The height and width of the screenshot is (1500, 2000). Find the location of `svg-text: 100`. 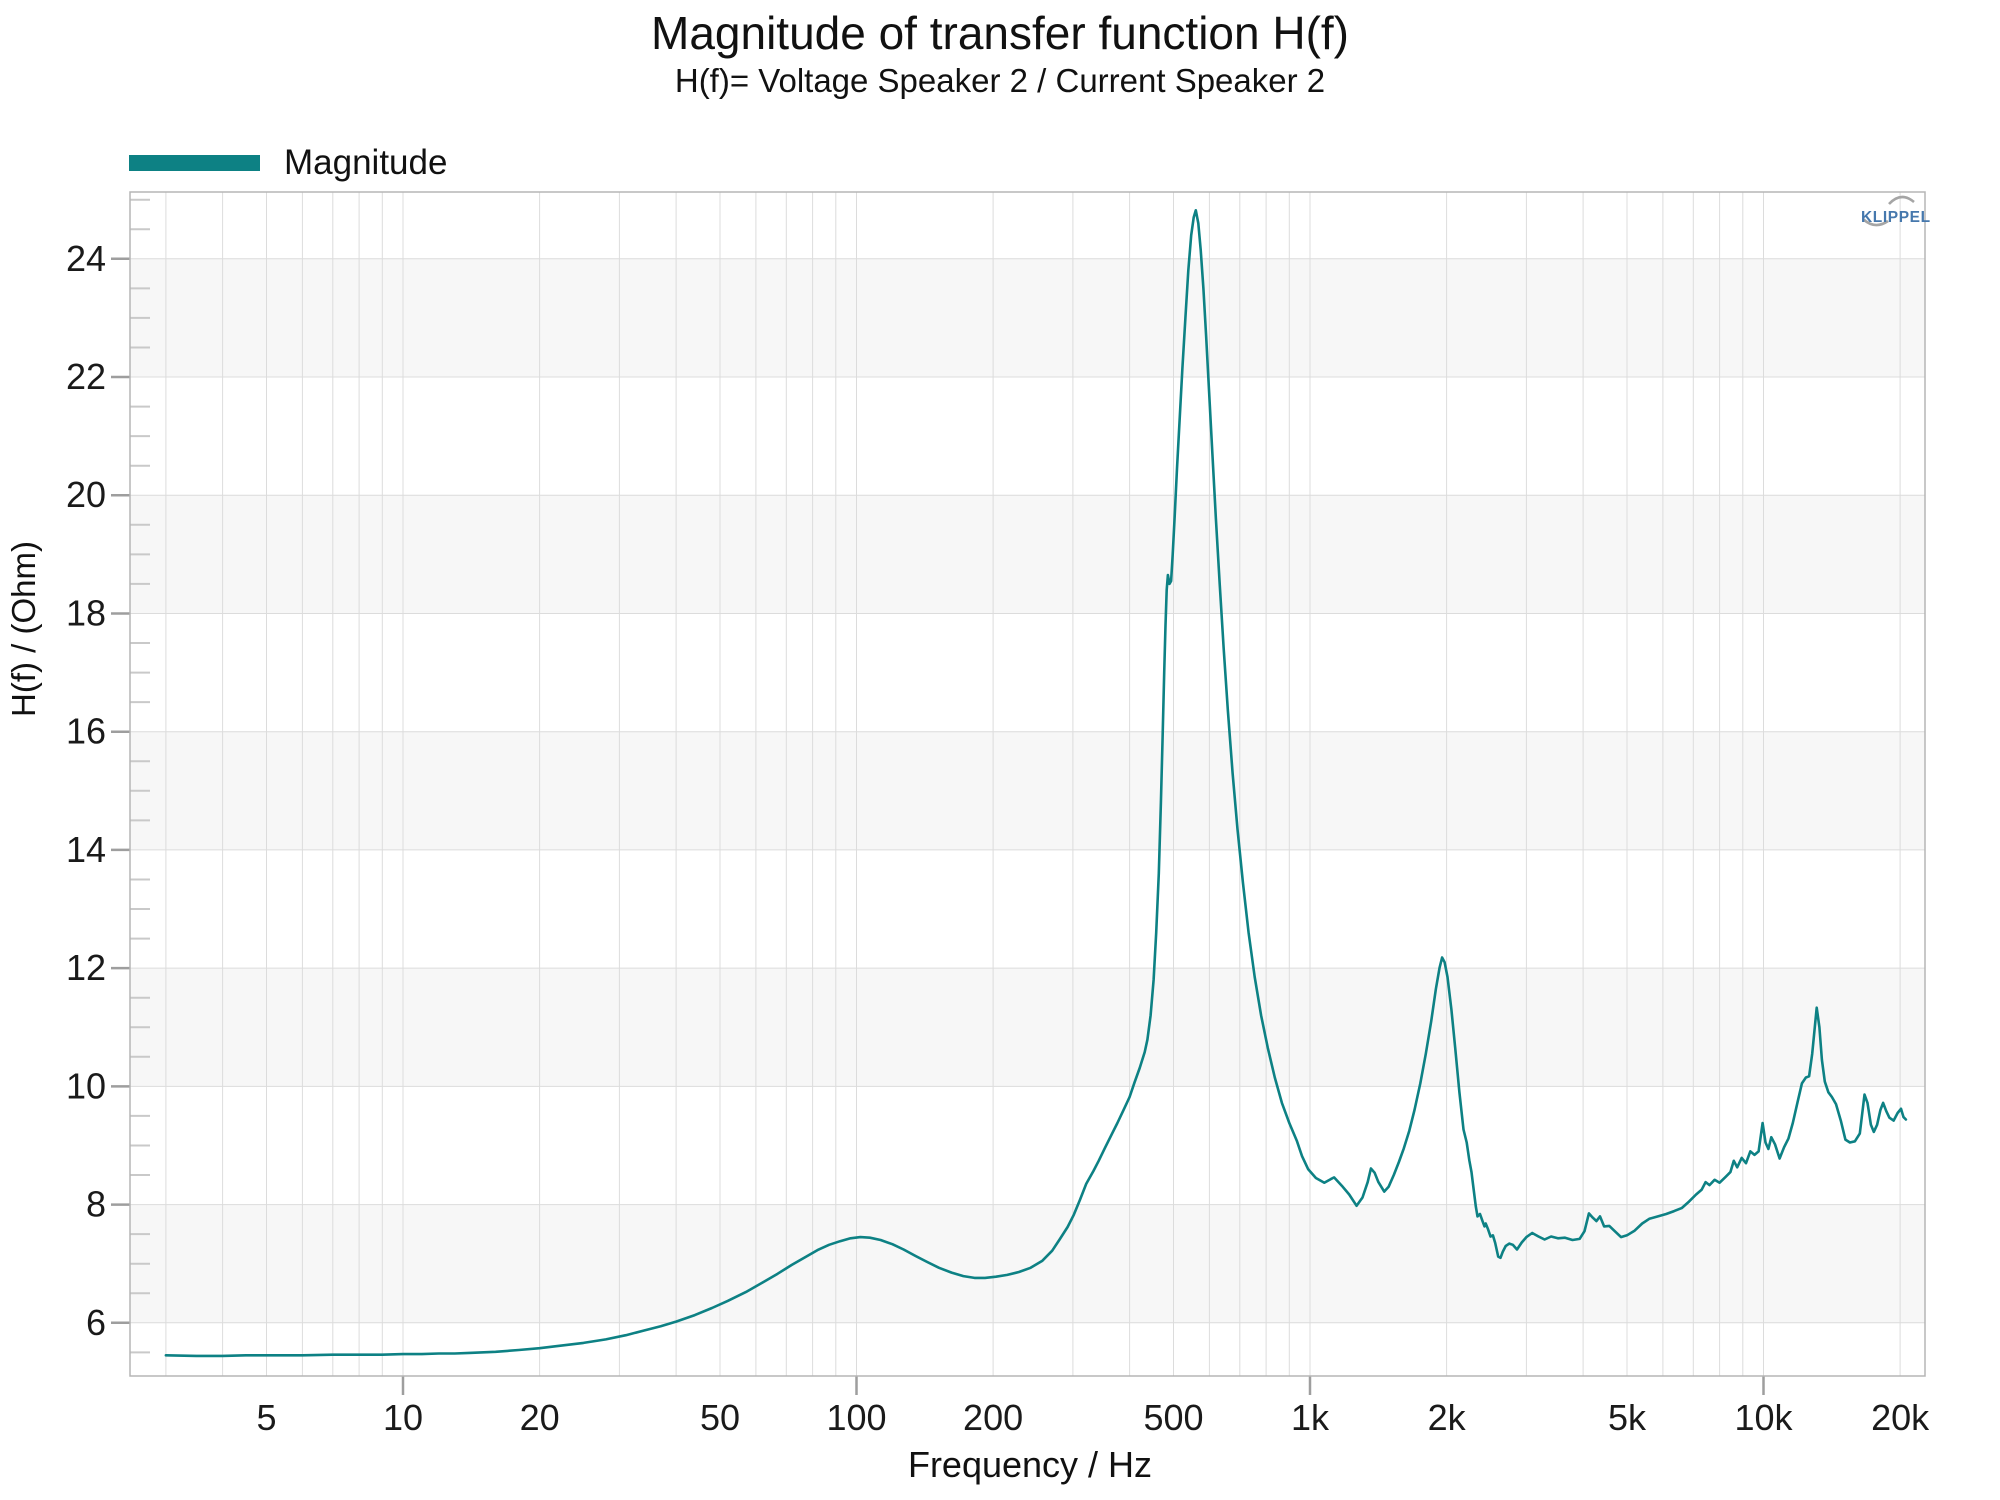

svg-text: 100 is located at coordinates (856, 1417).